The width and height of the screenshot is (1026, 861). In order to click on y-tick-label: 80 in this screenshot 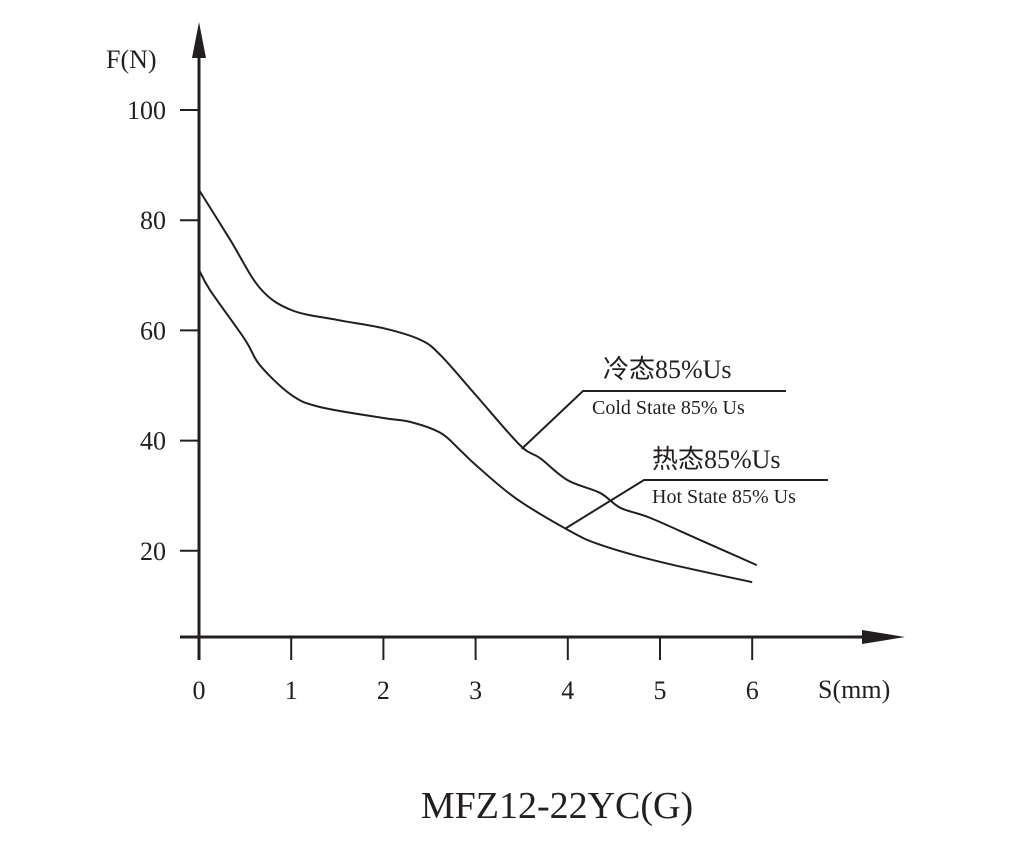, I will do `click(153, 220)`.